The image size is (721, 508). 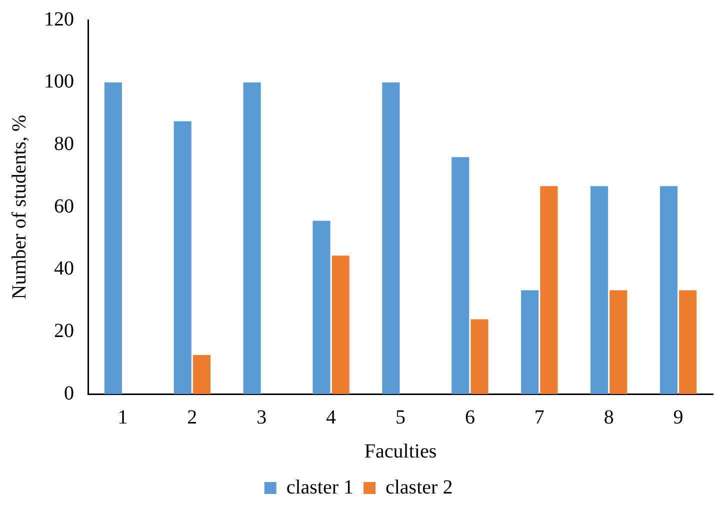 What do you see at coordinates (19, 207) in the screenshot?
I see `y-axis-title: Number of students, %` at bounding box center [19, 207].